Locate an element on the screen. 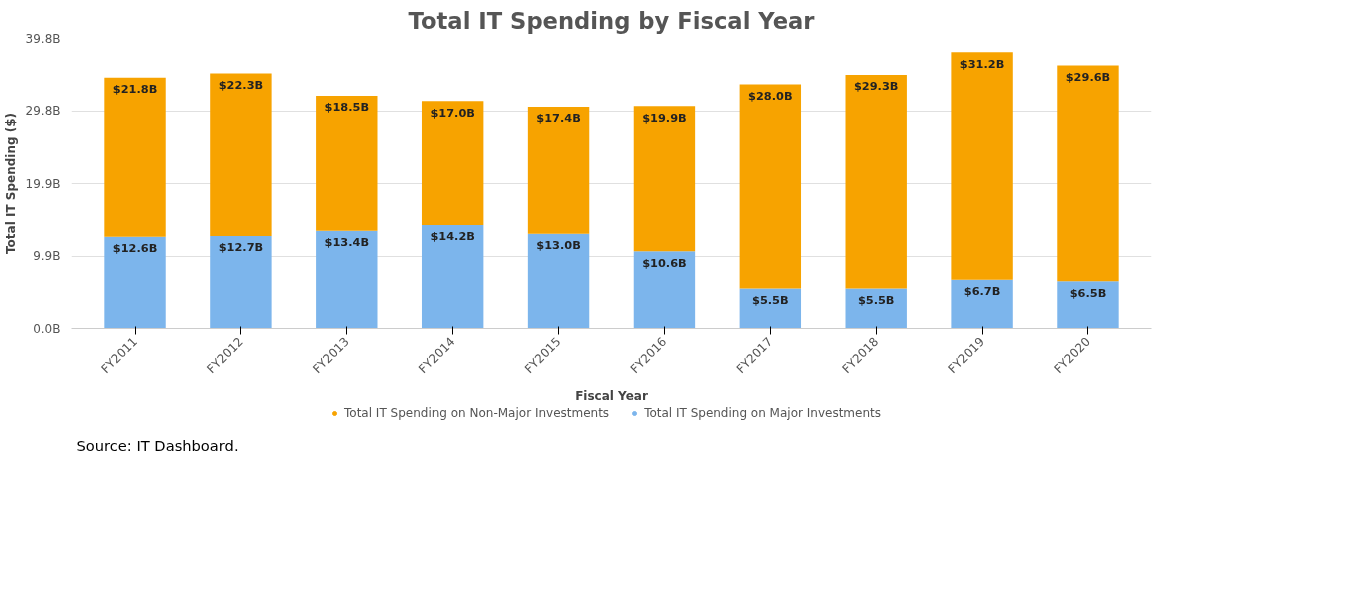  legend-label: Total IT Spending on Major Investments is located at coordinates (762, 413).